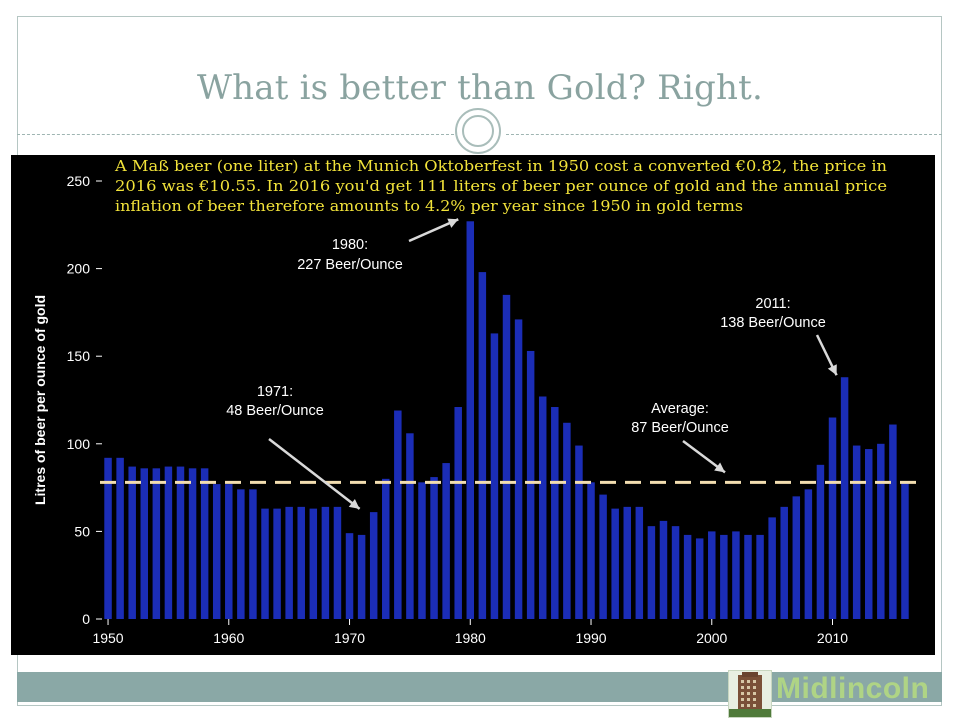 The height and width of the screenshot is (722, 960). I want to click on footer-bar, so click(479, 687).